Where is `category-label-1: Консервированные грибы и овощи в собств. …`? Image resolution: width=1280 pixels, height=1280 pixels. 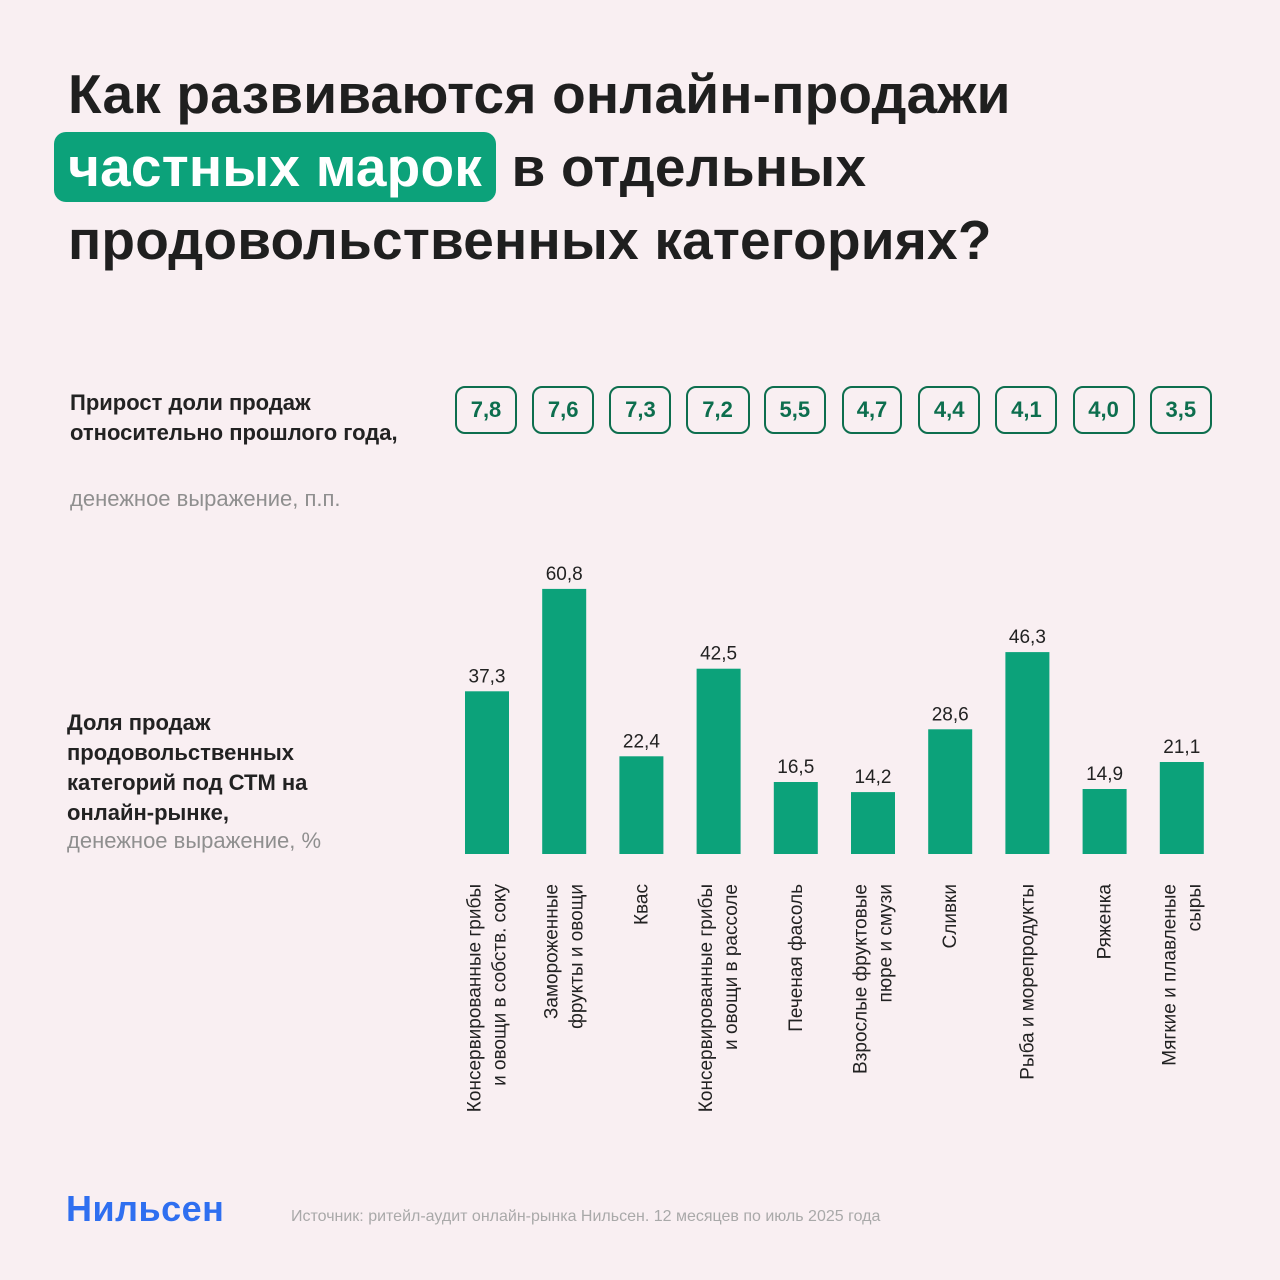 category-label-1: Консервированные грибы и овощи в собств. … is located at coordinates (488, 998).